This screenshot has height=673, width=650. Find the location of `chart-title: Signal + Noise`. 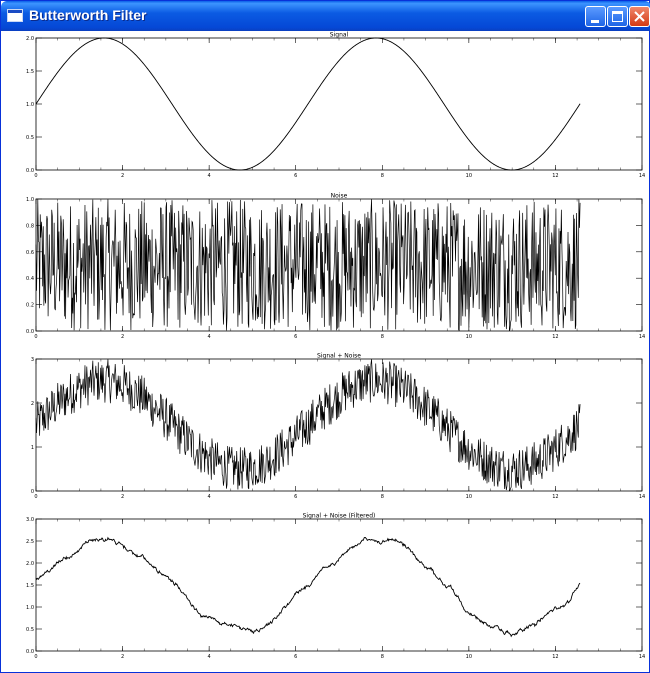

chart-title: Signal + Noise is located at coordinates (339, 356).